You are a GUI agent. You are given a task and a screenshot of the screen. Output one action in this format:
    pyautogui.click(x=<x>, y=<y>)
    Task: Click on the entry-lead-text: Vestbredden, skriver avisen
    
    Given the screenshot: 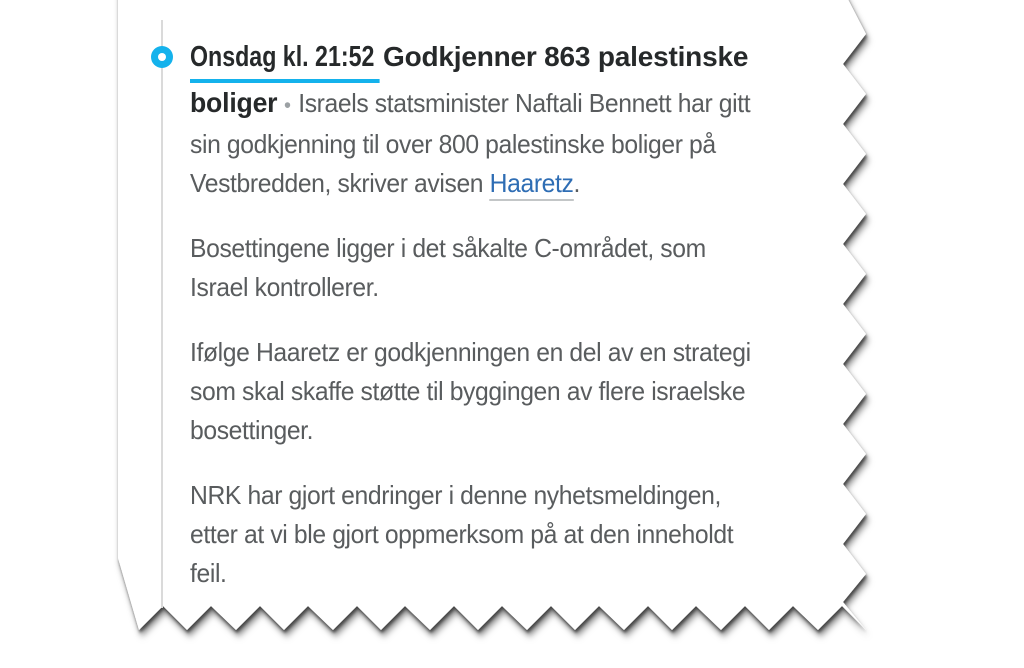 What is the action you would take?
    pyautogui.click(x=340, y=183)
    